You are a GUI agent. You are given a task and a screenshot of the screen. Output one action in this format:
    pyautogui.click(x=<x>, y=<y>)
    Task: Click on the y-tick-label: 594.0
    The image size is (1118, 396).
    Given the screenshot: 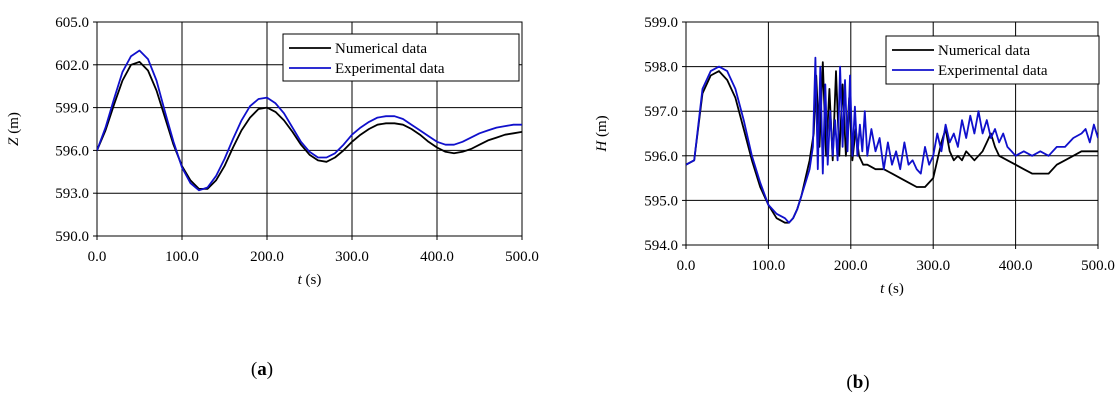 What is the action you would take?
    pyautogui.click(x=661, y=246)
    